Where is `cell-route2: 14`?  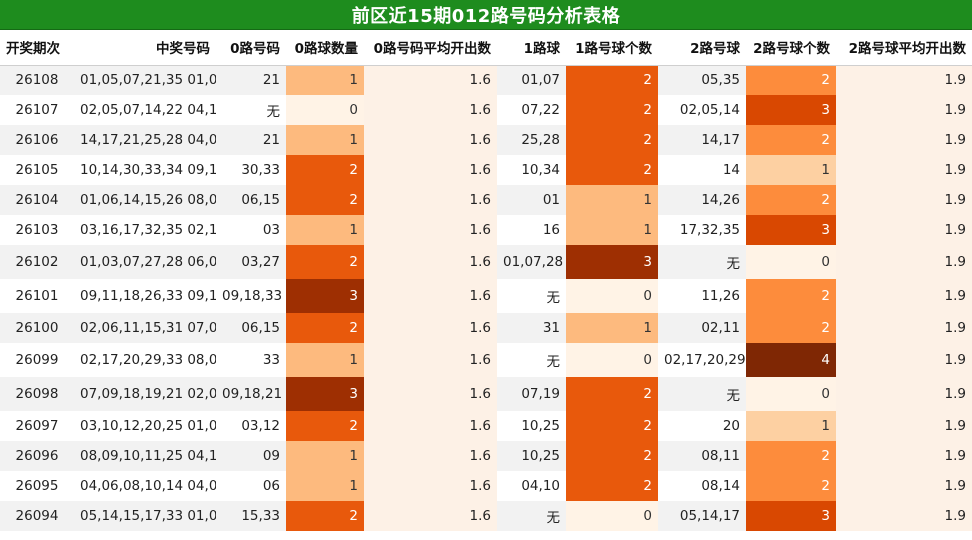
cell-route2: 14 is located at coordinates (702, 170).